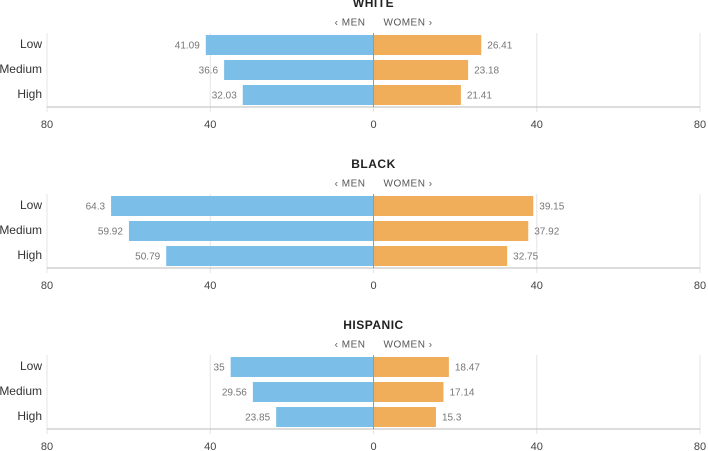  I want to click on value-label: 21.41, so click(479, 96).